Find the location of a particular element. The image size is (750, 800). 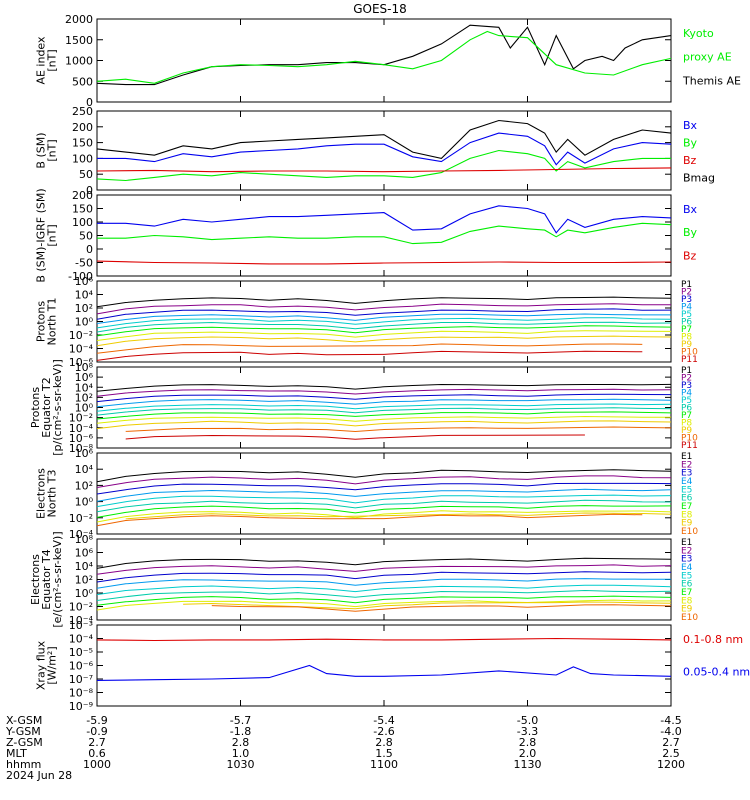

panel-frame is located at coordinates (384, 150).